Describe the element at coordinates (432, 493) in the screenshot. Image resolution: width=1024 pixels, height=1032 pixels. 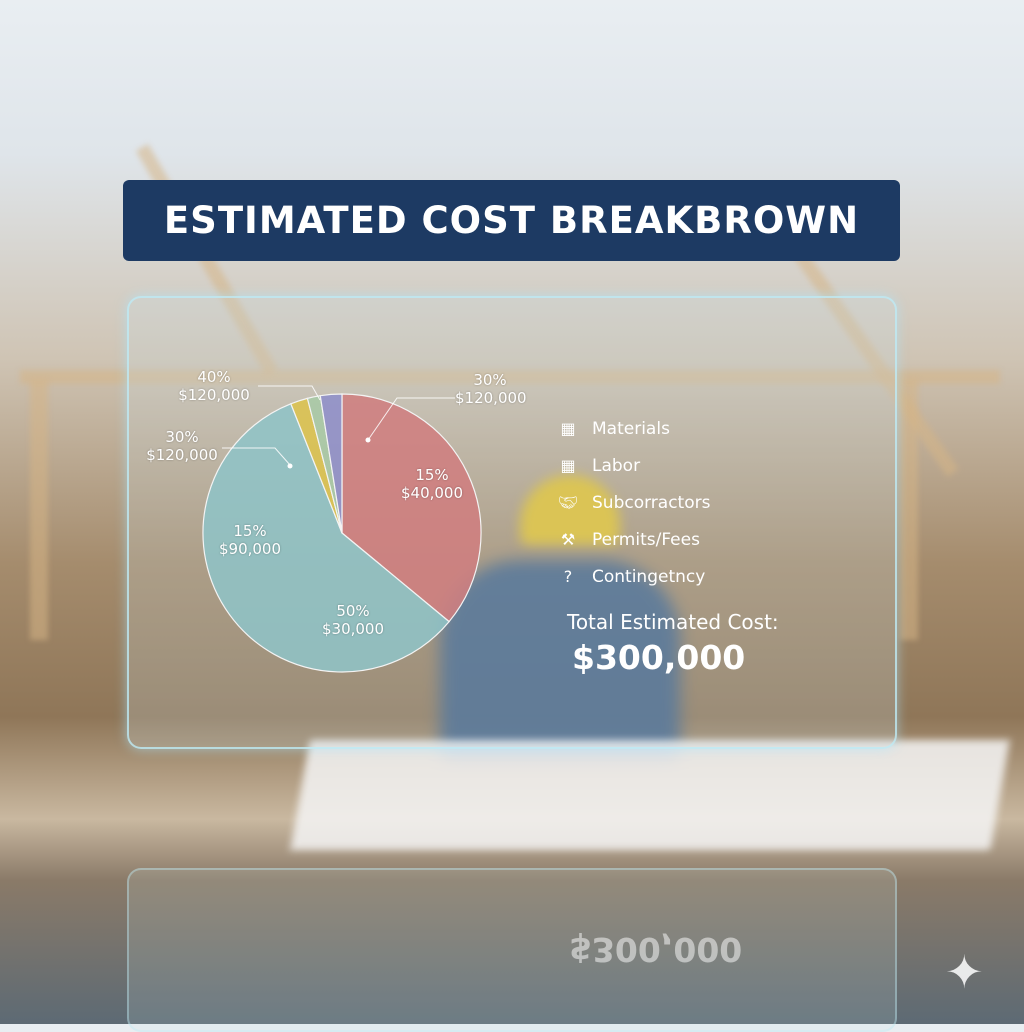
I see `label-value: $40,000` at that location.